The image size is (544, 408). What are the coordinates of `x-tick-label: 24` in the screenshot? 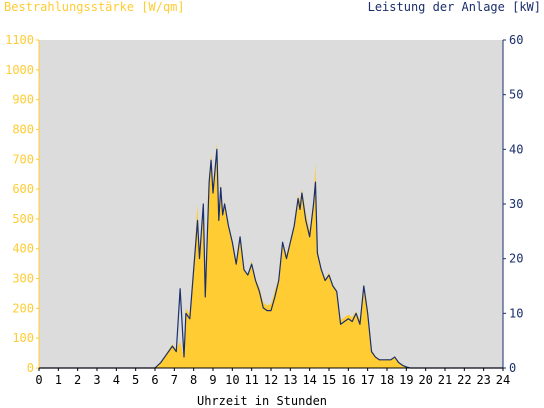 It's located at (503, 380).